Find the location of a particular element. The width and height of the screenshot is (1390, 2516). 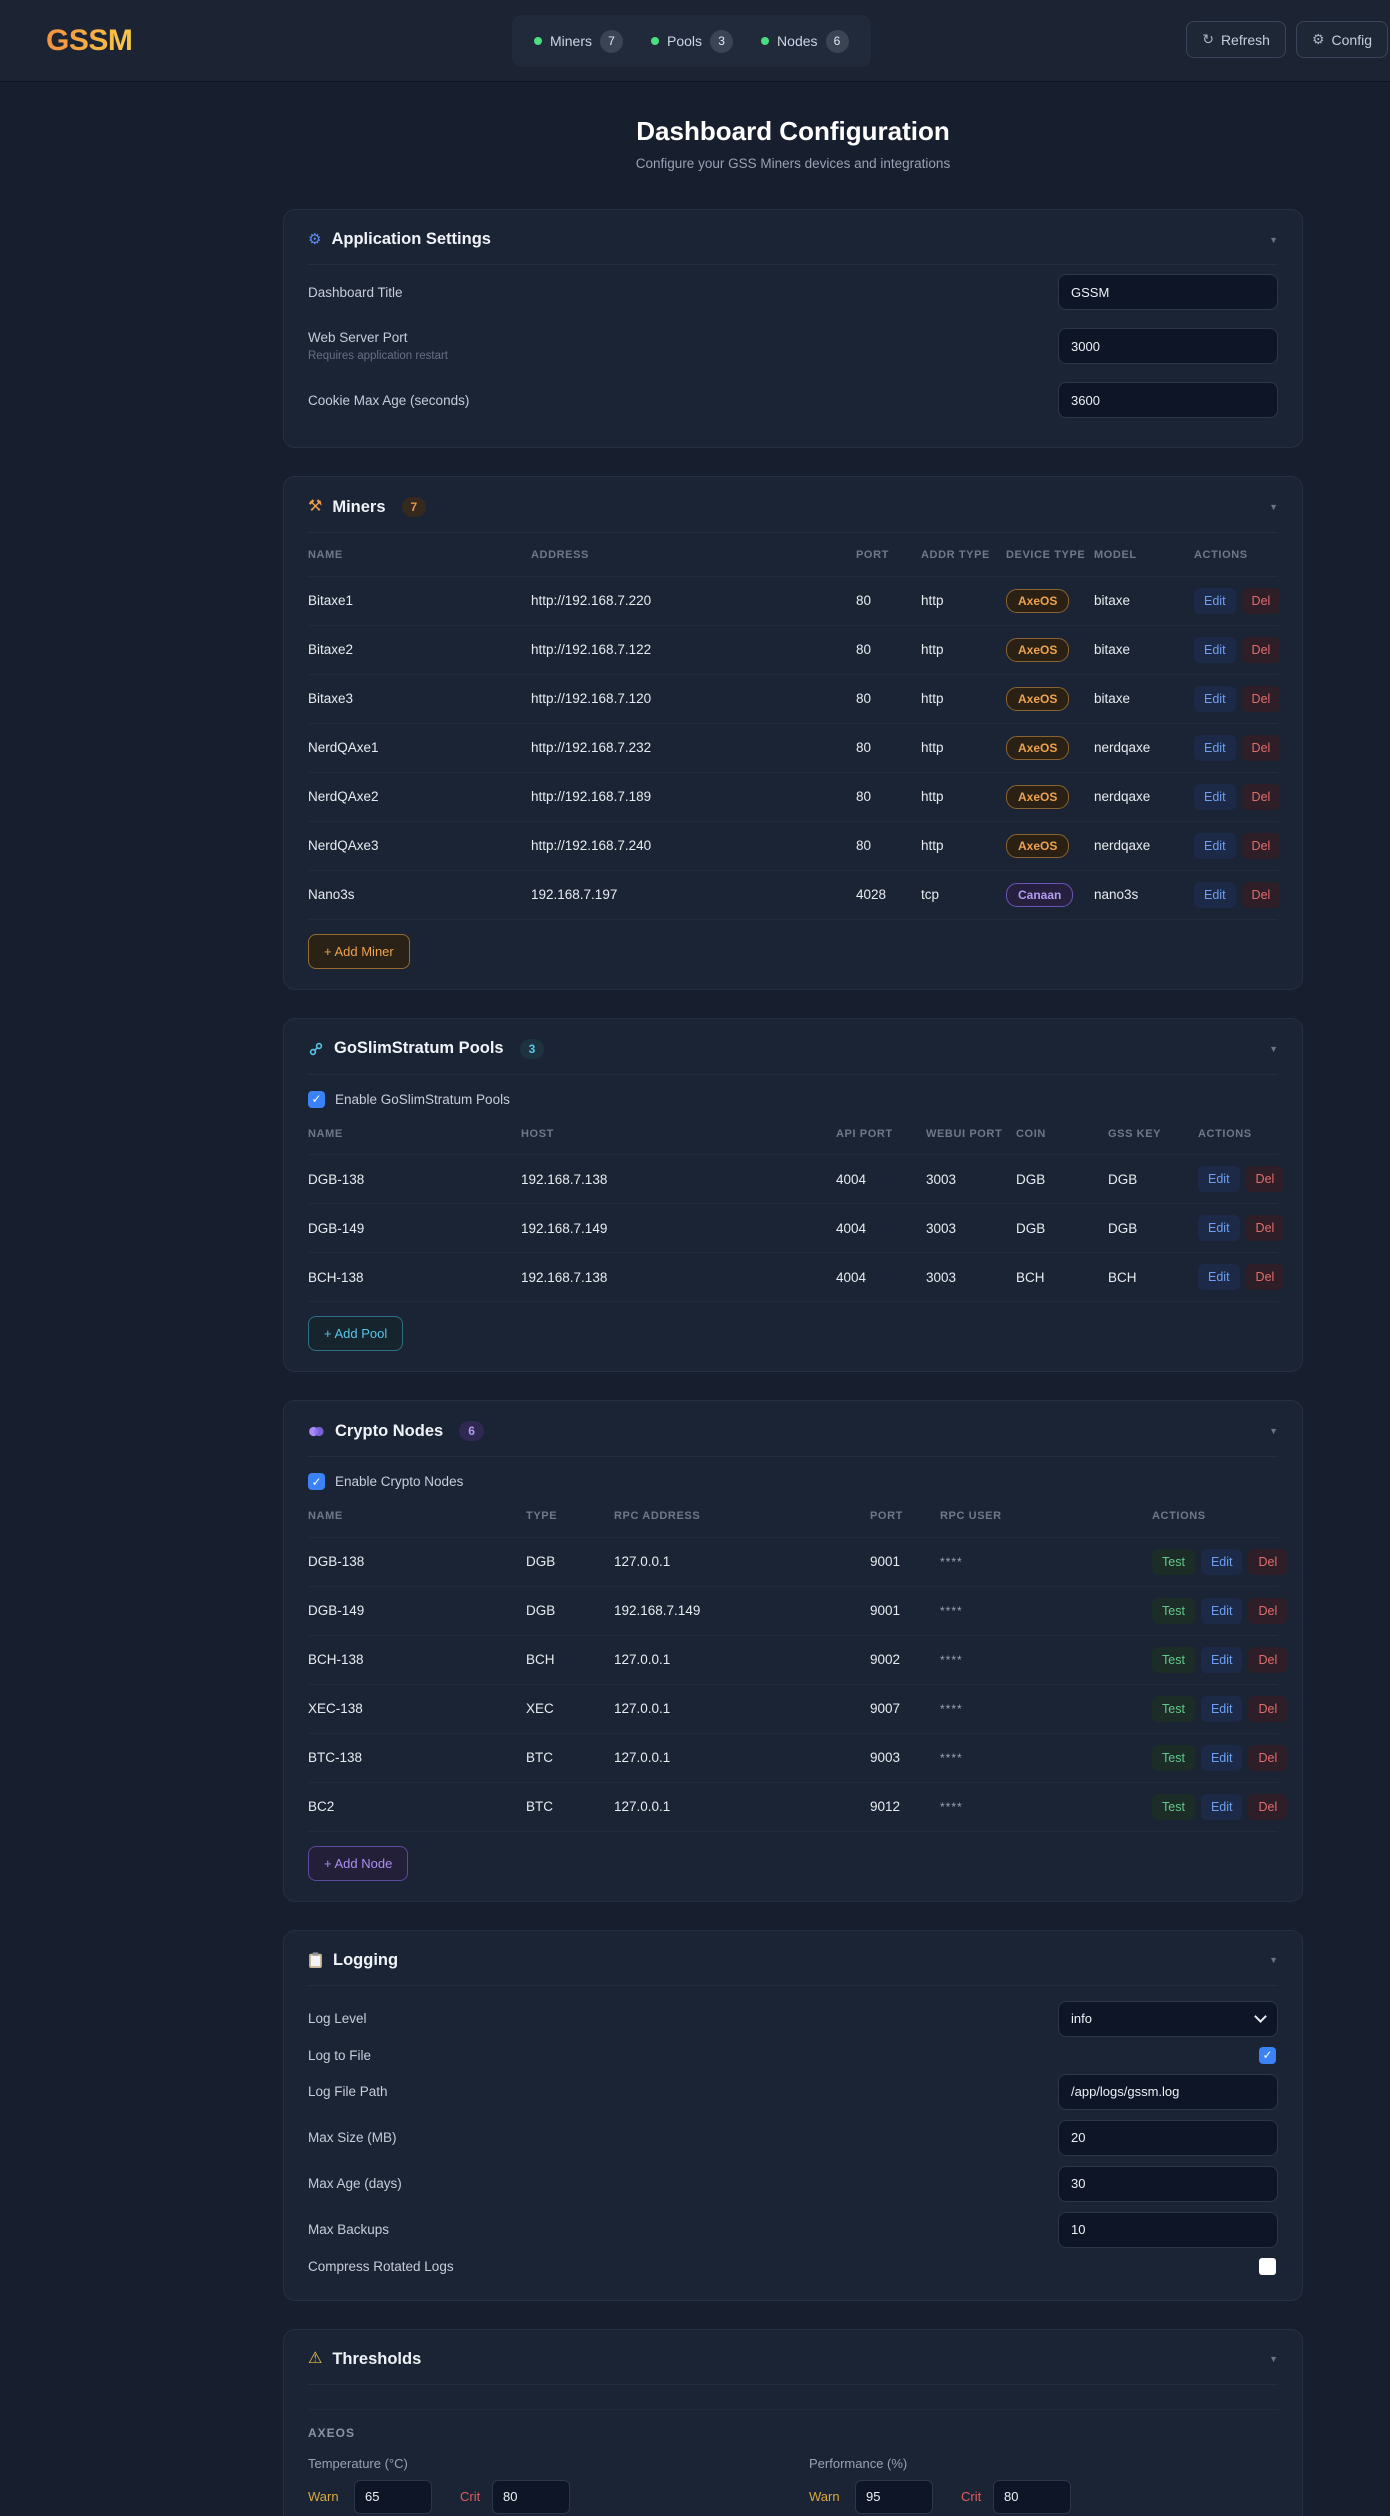

refresh-icon: ↻ is located at coordinates (1208, 39).